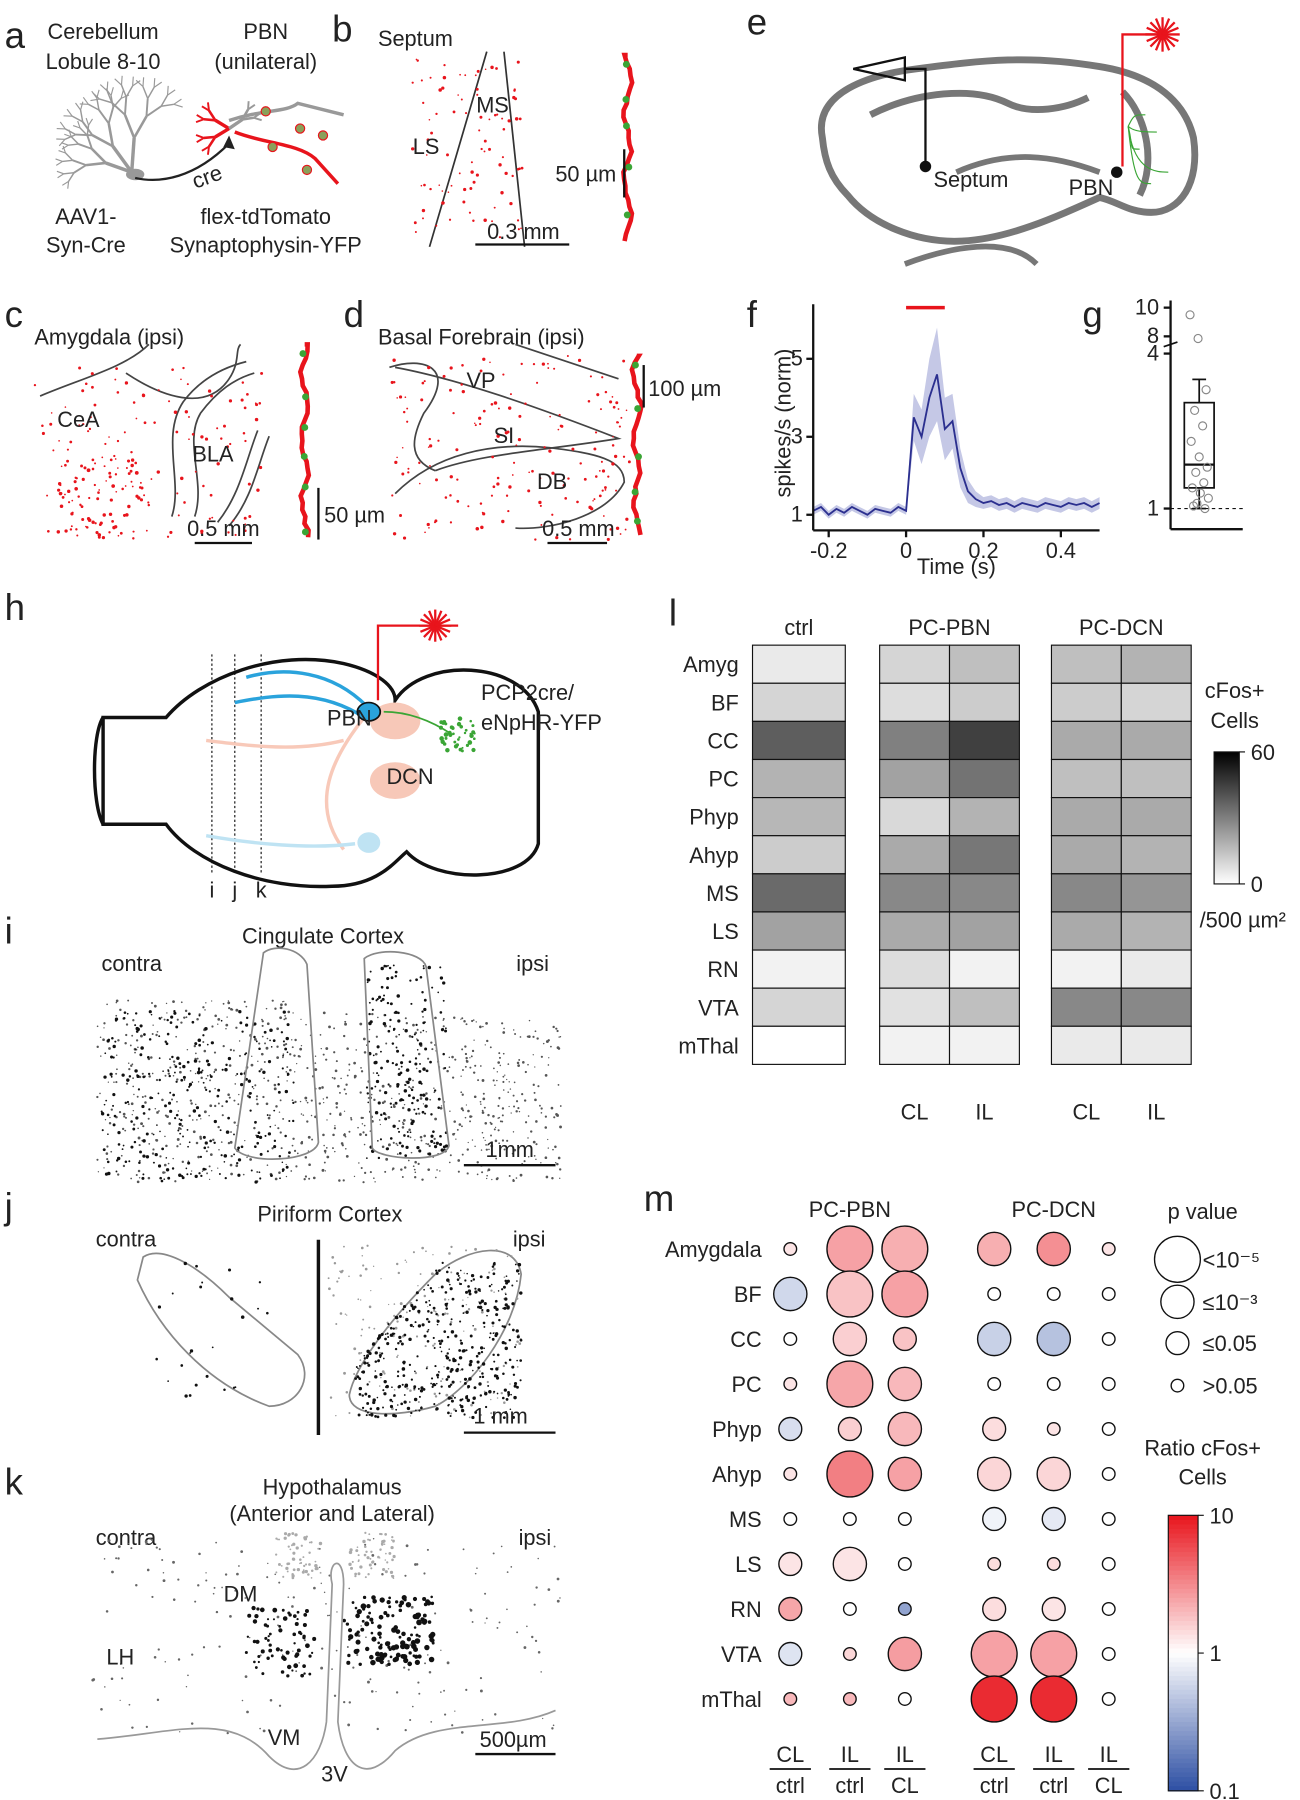 The image size is (1300, 1800). I want to click on column-label: IL, so click(984, 1111).